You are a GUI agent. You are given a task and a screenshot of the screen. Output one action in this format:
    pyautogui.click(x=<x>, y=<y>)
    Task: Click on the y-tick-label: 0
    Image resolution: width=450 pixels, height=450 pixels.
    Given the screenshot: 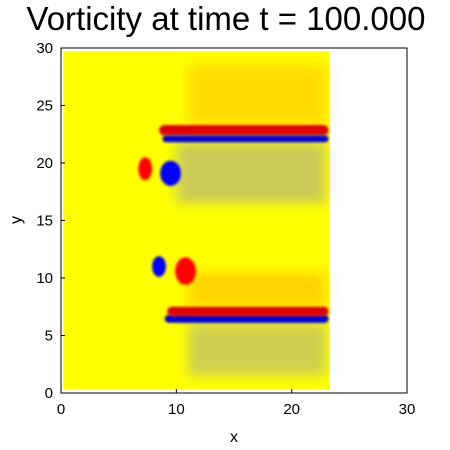 What is the action you would take?
    pyautogui.click(x=49, y=393)
    